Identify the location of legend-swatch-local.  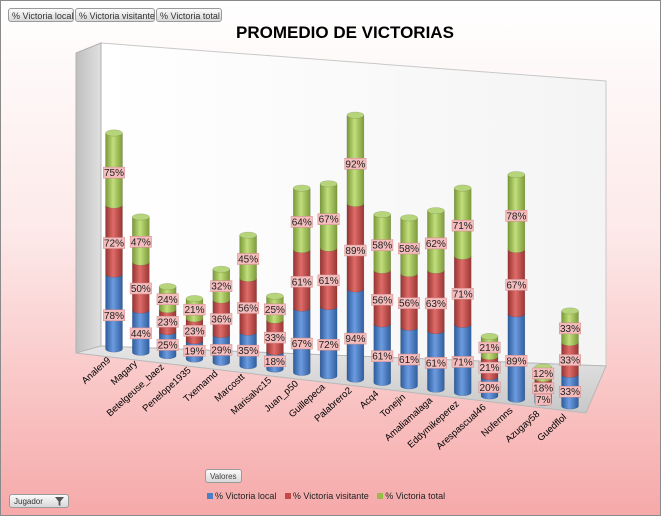
(210, 495).